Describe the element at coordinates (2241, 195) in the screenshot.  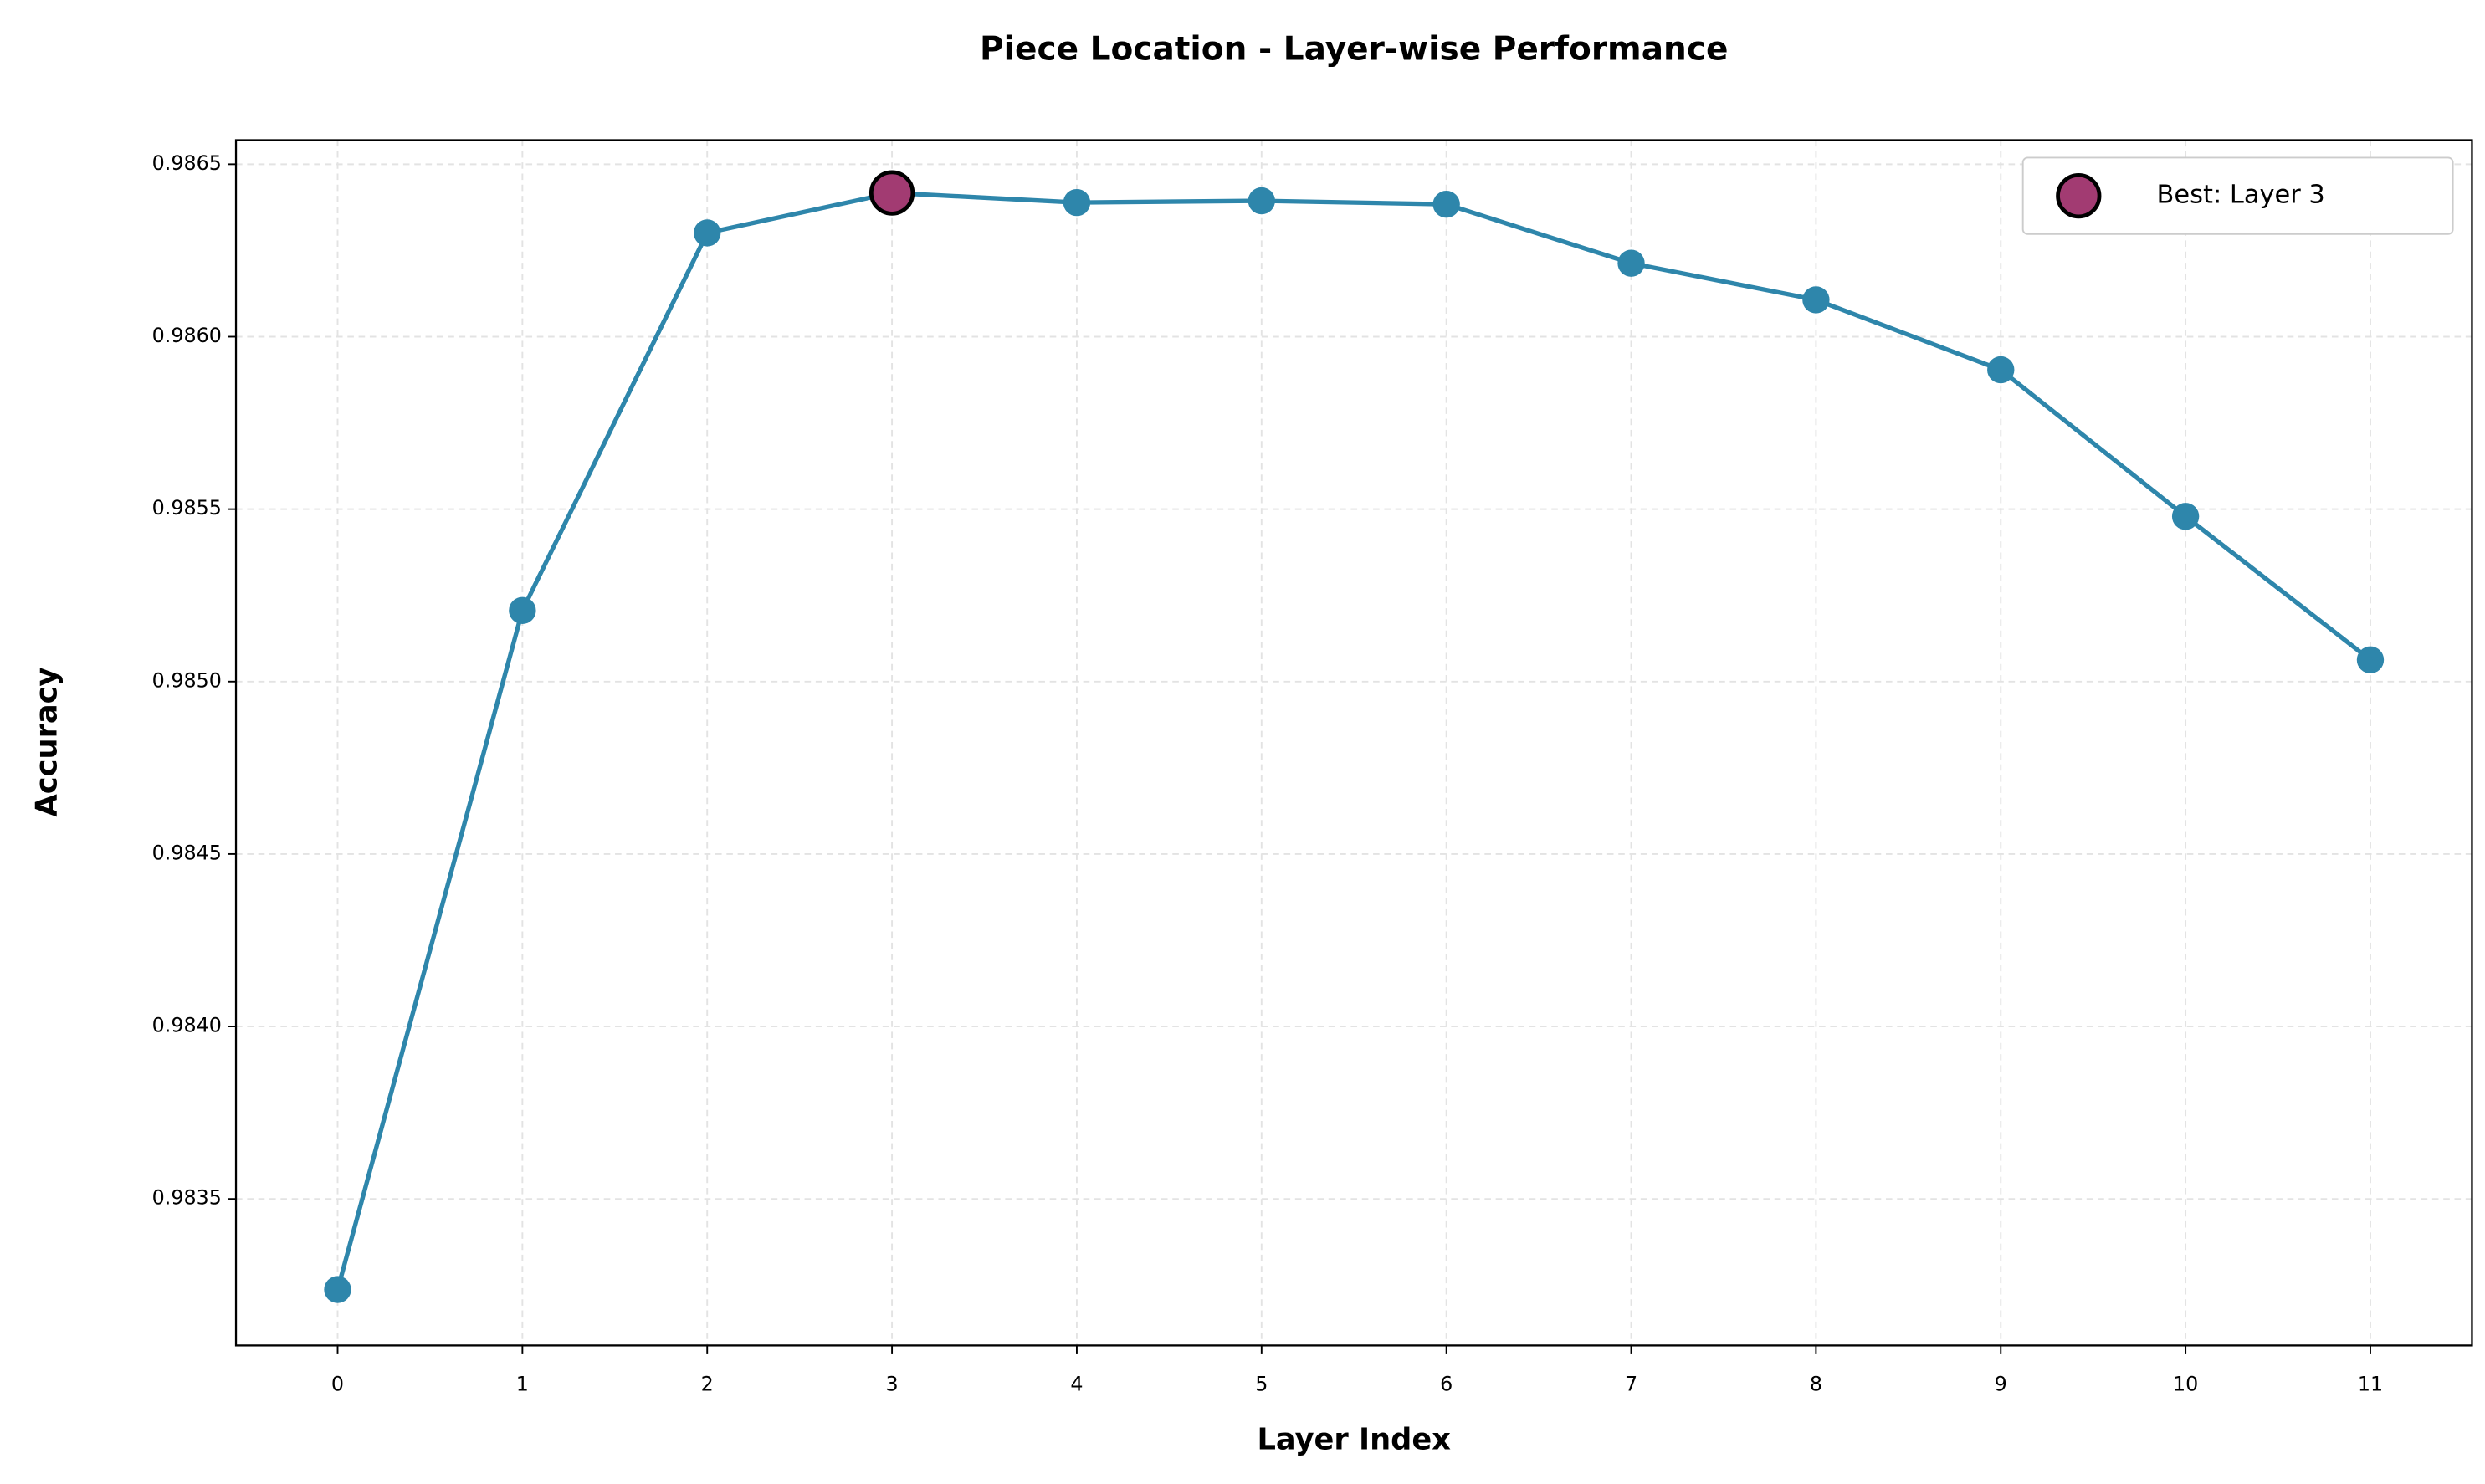
I see `legend-label: Best: Layer 3` at that location.